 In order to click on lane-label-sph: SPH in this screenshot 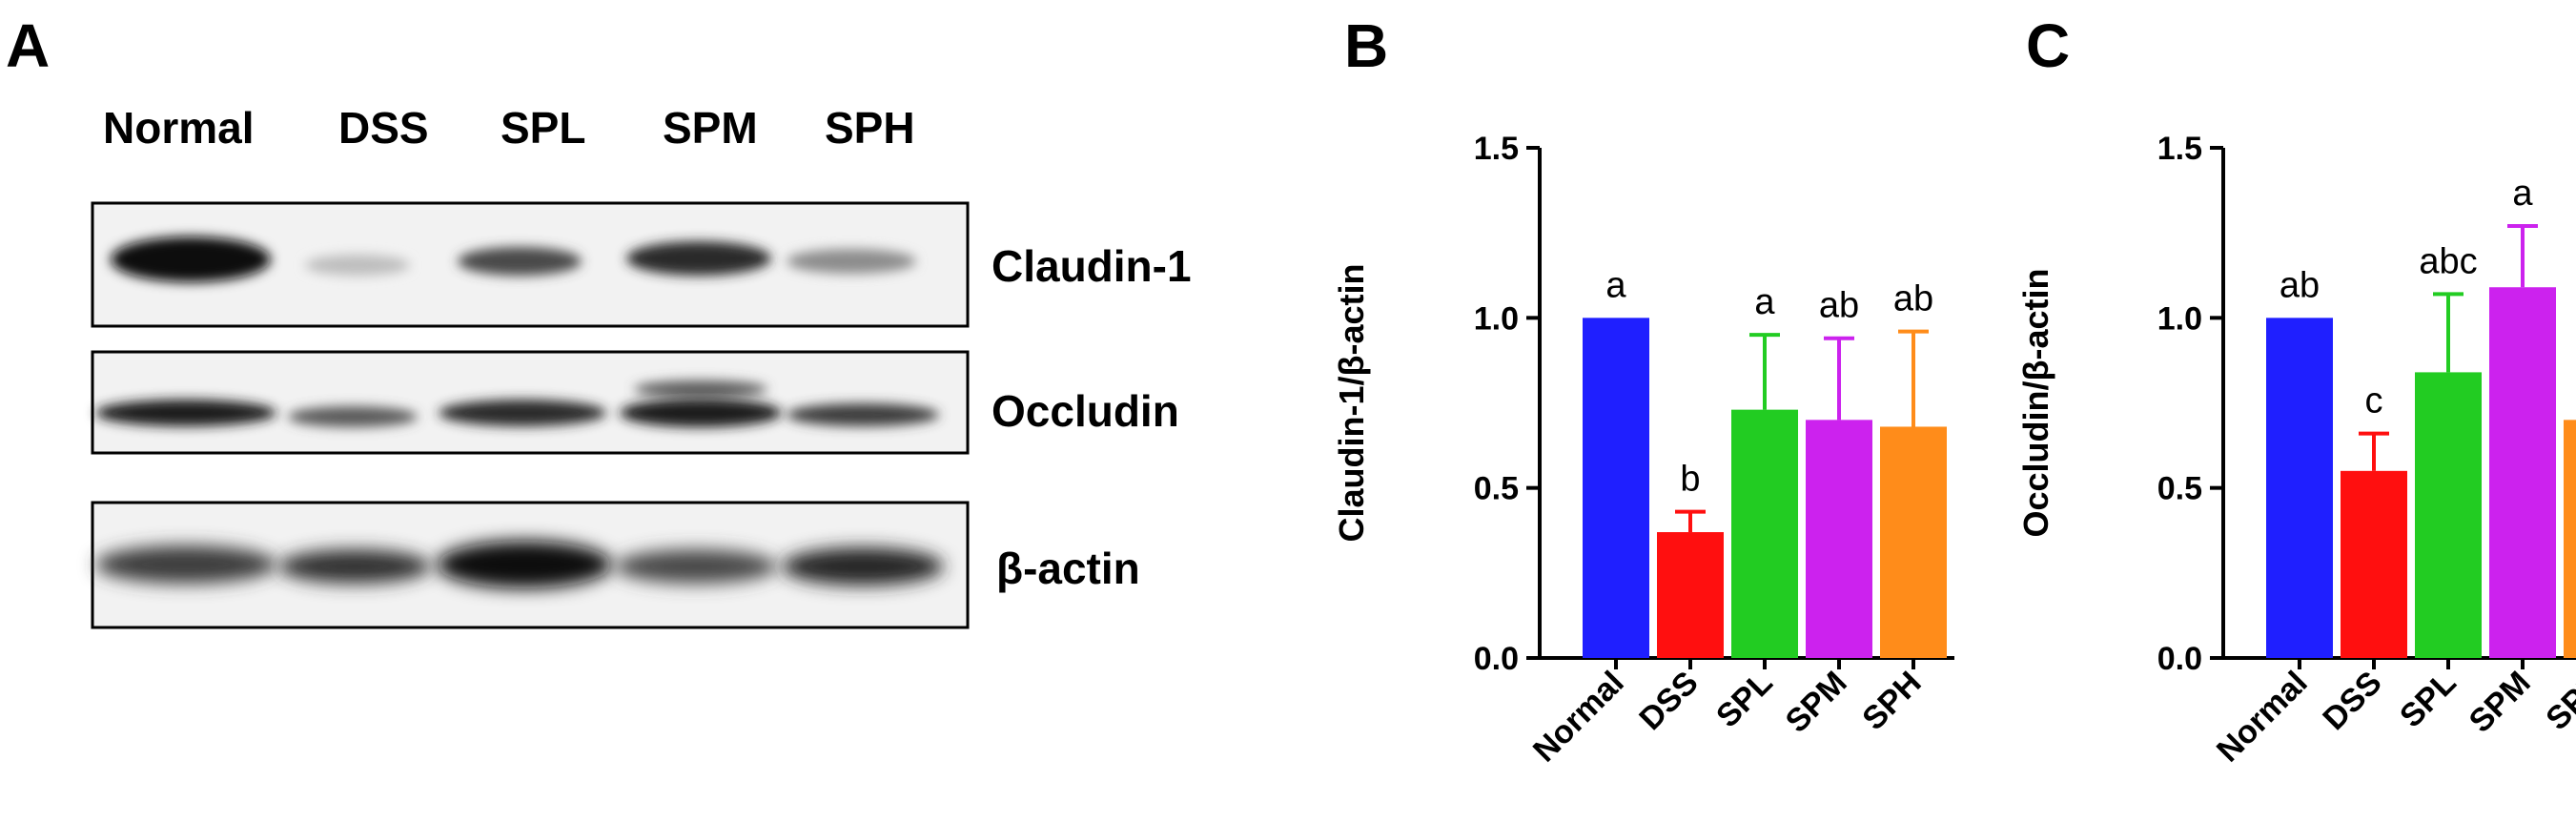, I will do `click(870, 128)`.